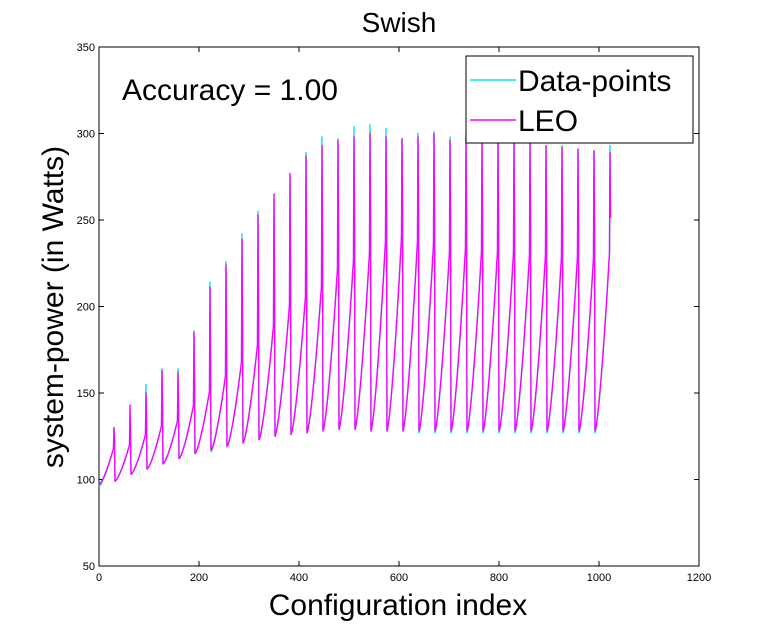 The height and width of the screenshot is (636, 772). What do you see at coordinates (230, 90) in the screenshot?
I see `accuracy-annotation: Accuracy = 1.00` at bounding box center [230, 90].